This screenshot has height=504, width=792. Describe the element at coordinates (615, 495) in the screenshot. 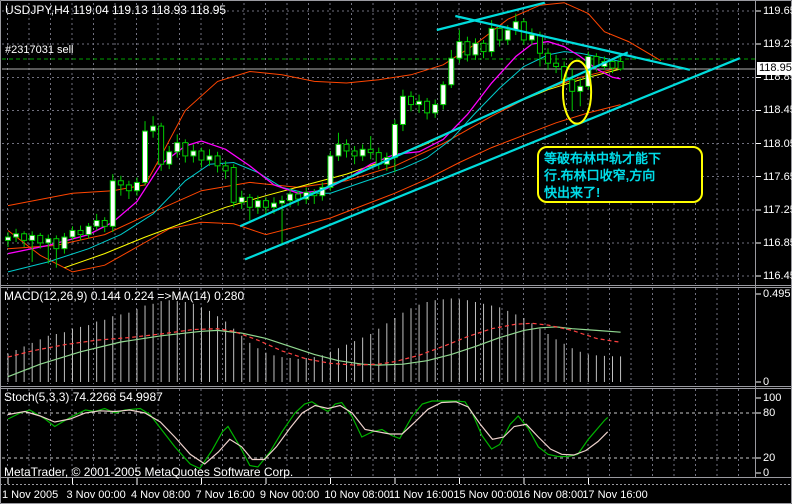

I see `time-axis-label: 17 Nov 16:00` at that location.